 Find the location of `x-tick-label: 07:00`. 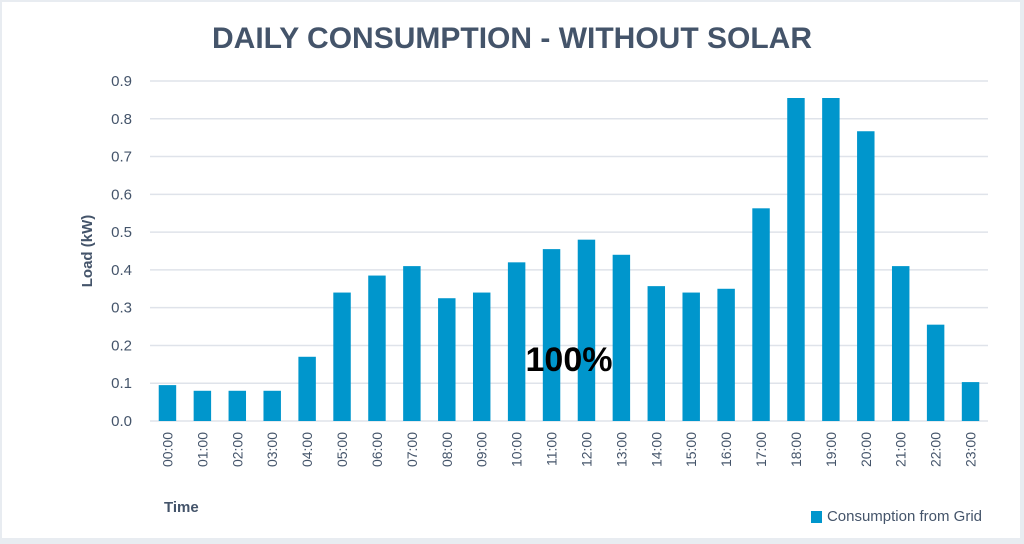

x-tick-label: 07:00 is located at coordinates (412, 449).